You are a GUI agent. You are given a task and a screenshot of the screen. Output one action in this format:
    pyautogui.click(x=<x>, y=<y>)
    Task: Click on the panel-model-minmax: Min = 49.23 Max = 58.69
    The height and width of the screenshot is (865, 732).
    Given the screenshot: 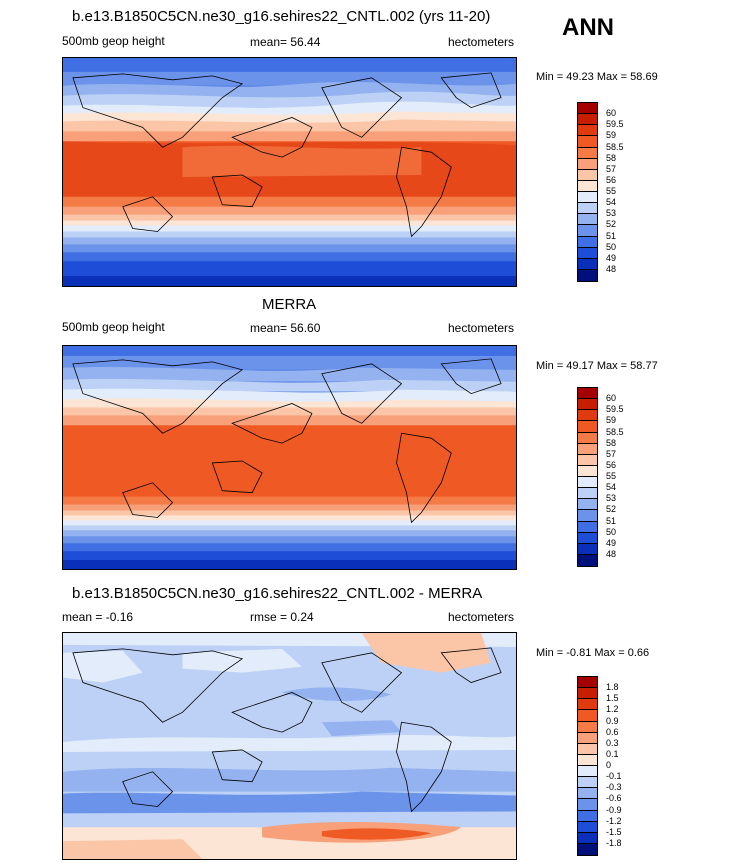 What is the action you would take?
    pyautogui.click(x=597, y=77)
    